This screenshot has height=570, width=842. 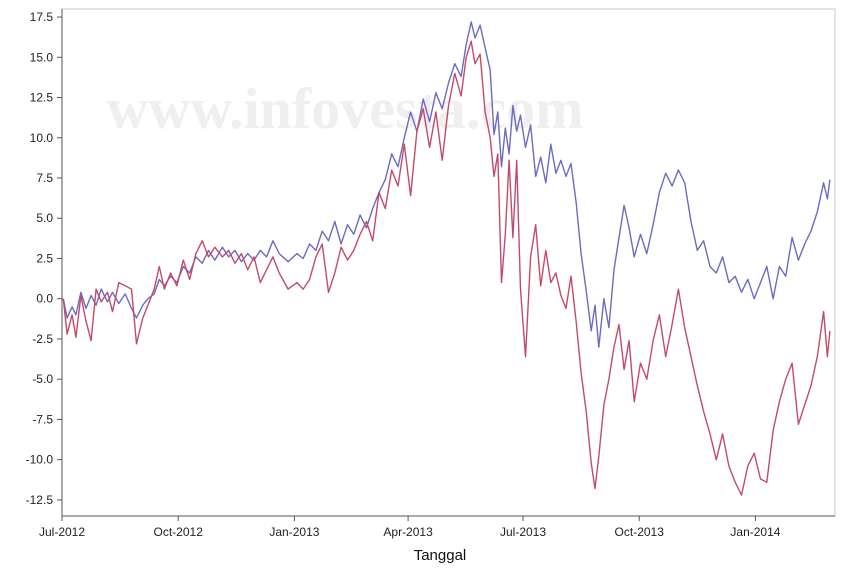 I want to click on watermark-text: www.infovesta.com, so click(x=345, y=108).